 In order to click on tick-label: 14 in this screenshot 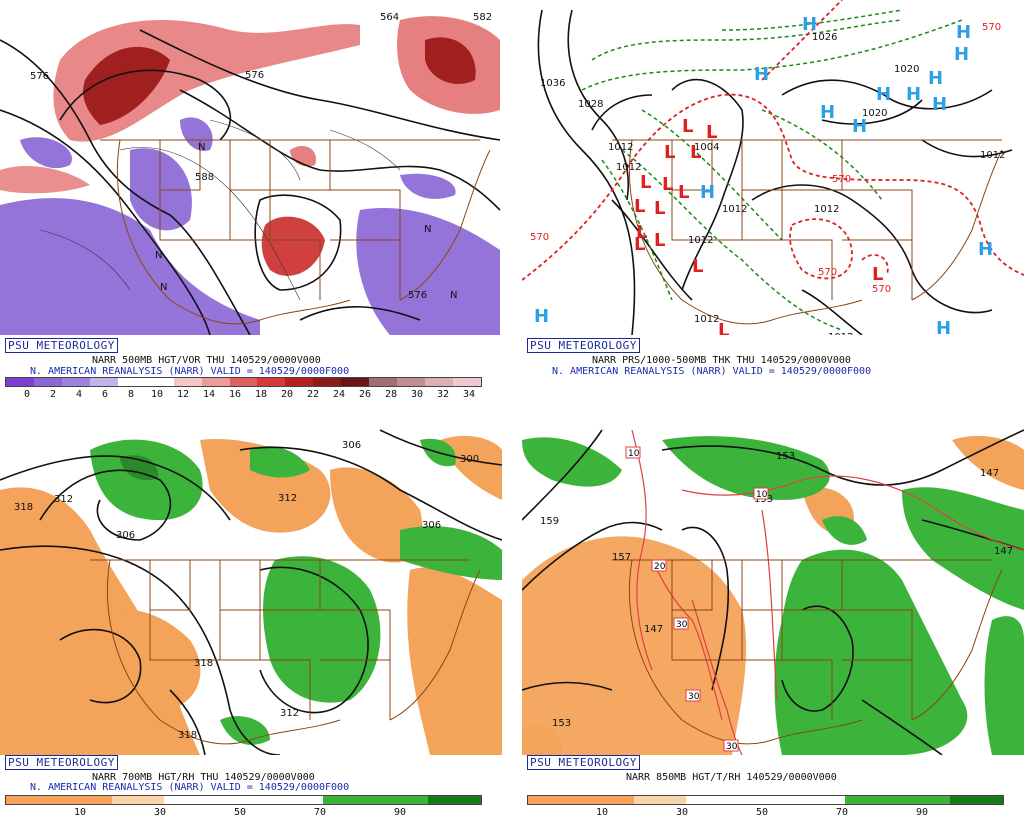, I will do `click(209, 394)`.